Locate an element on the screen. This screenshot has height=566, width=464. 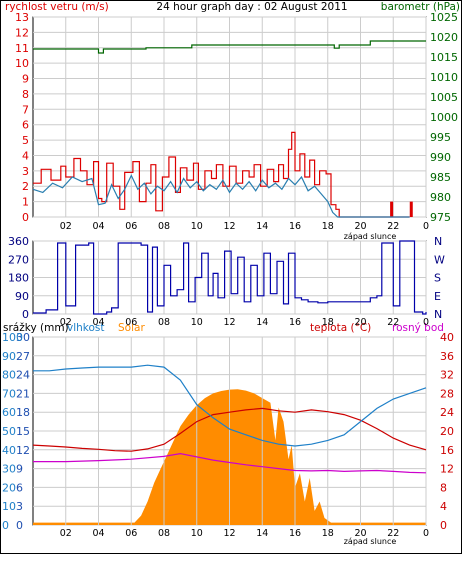
temp-y-tick-label: 40 is located at coordinates (447, 337).